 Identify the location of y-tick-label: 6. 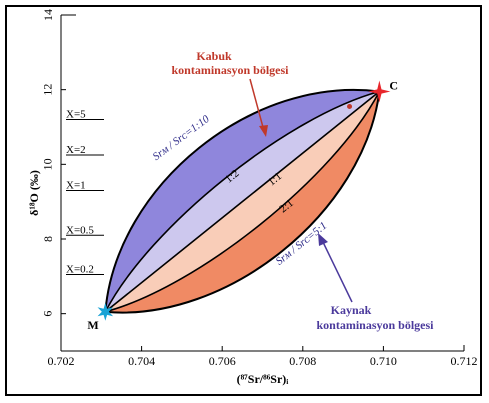
(48, 314).